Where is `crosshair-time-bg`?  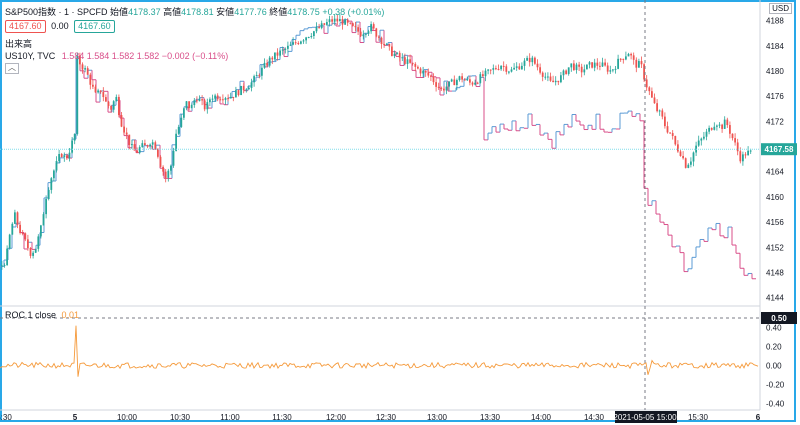 crosshair-time-bg is located at coordinates (646, 417).